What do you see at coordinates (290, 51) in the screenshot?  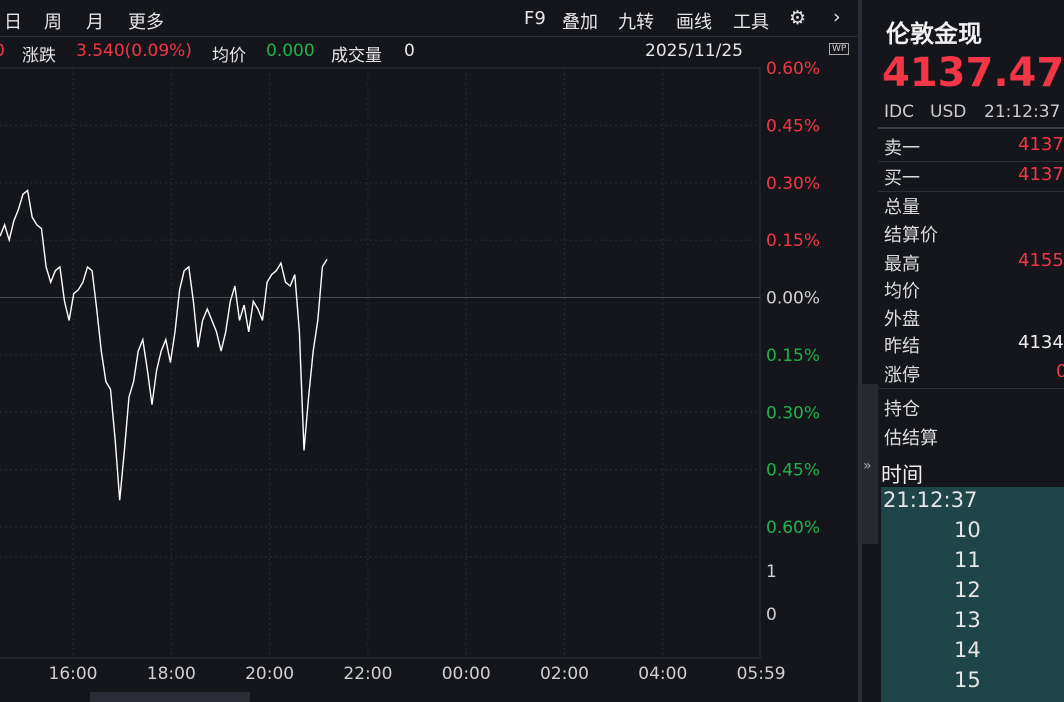 I see `info-avg: 0.000` at bounding box center [290, 51].